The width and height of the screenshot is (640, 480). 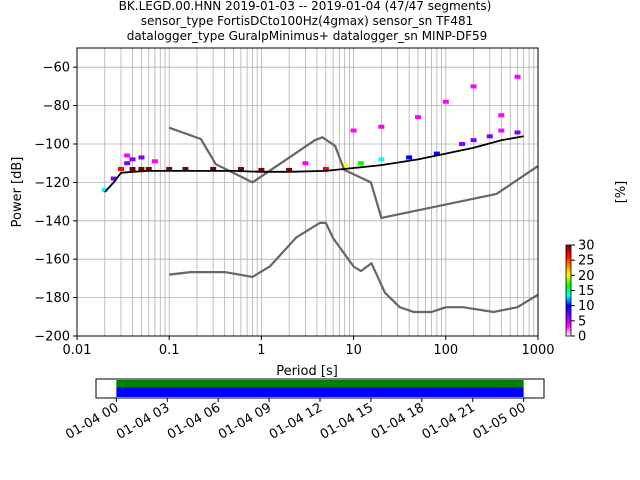 I want to click on colorbar-tick-label: 25, so click(x=586, y=261).